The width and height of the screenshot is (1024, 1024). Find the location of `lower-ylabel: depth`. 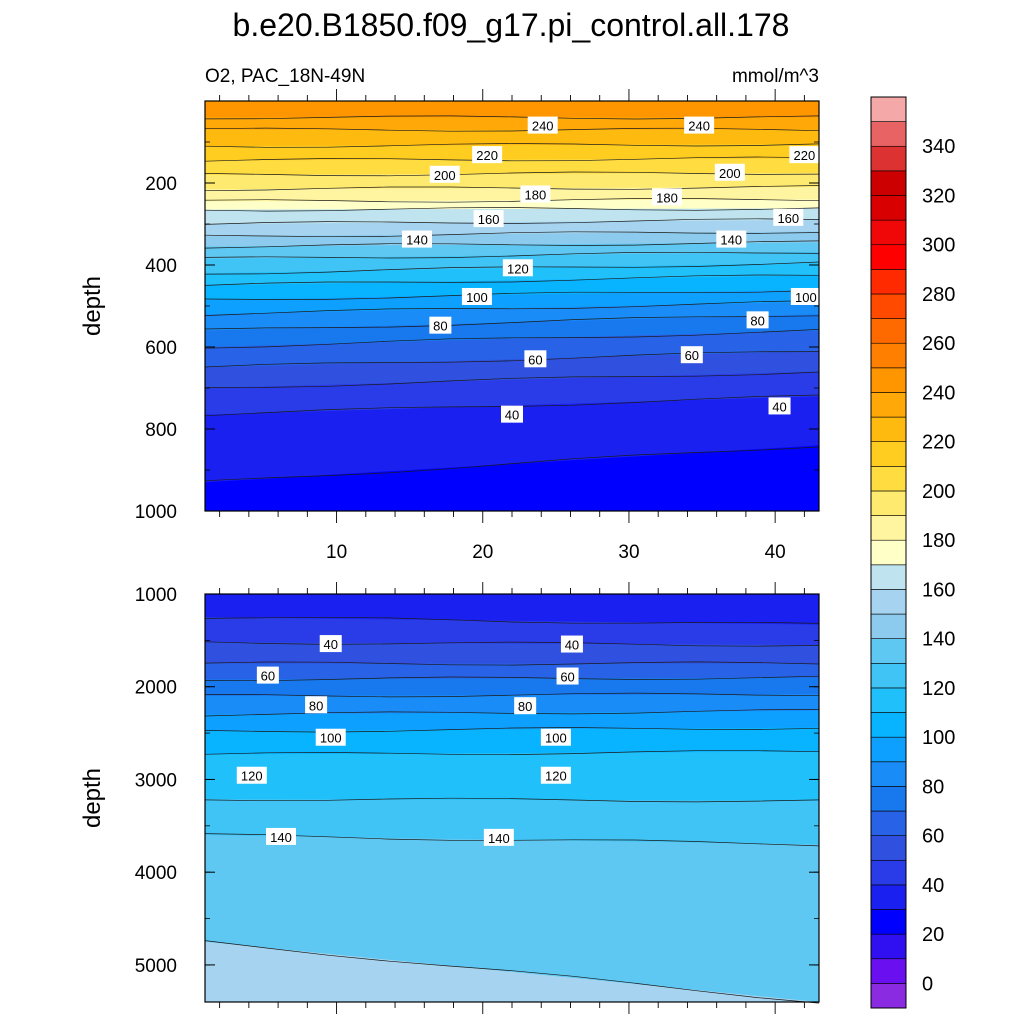

lower-ylabel: depth is located at coordinates (92, 798).